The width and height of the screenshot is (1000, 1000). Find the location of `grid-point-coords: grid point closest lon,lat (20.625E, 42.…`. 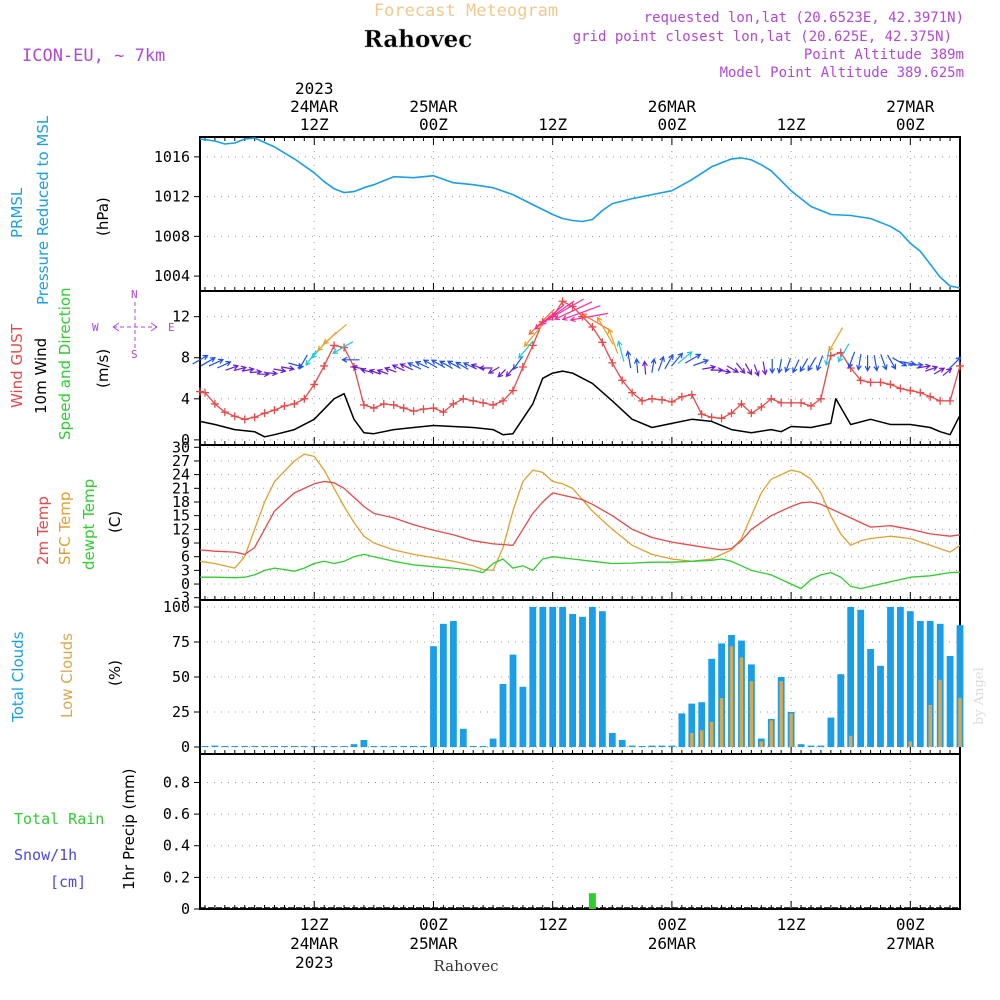

grid-point-coords: grid point closest lon,lat (20.625E, 42.… is located at coordinates (762, 37).